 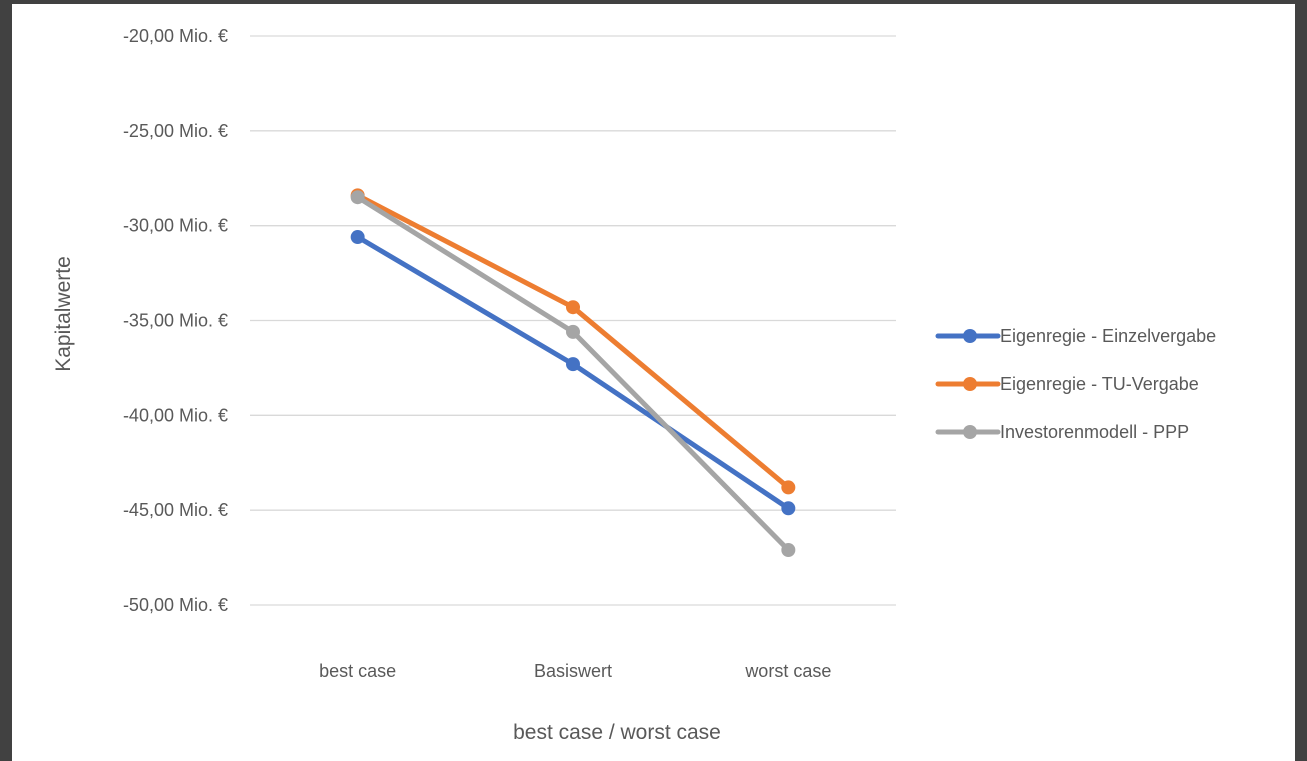 I want to click on series, so click(x=573, y=373).